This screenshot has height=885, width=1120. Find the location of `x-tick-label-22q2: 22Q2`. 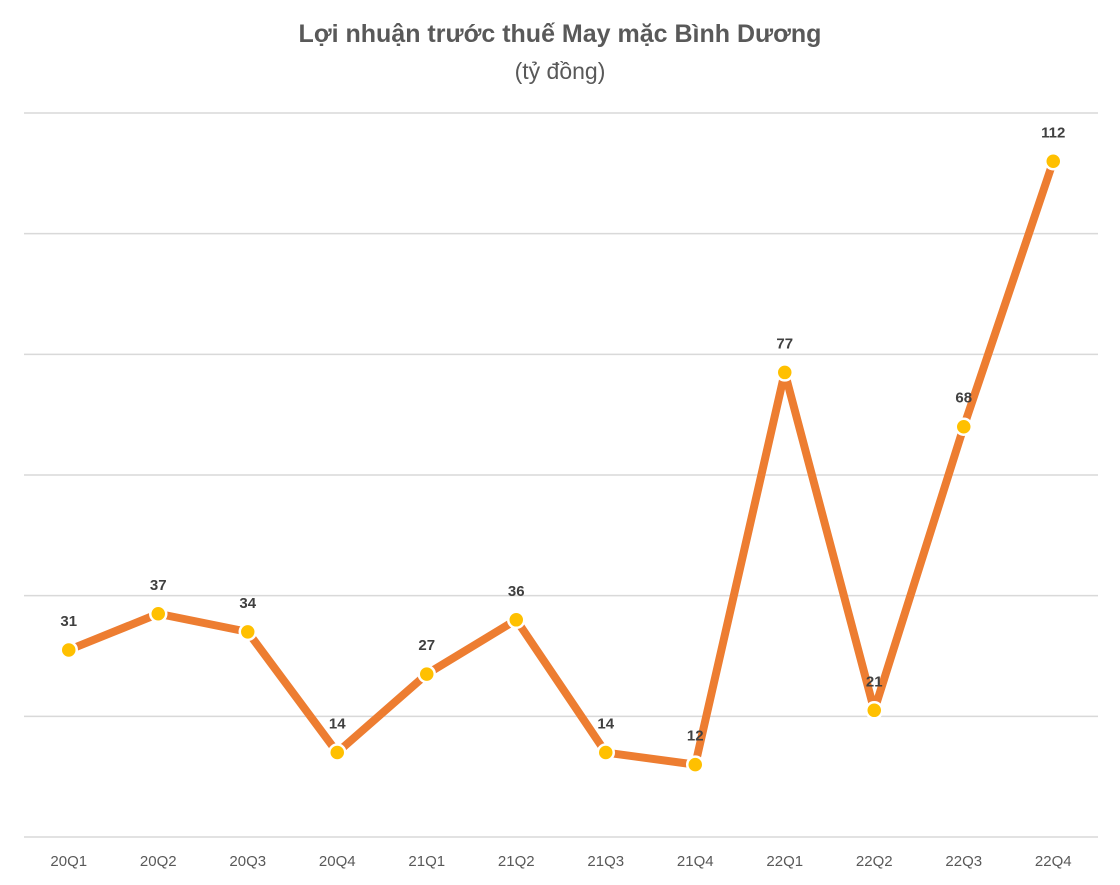

x-tick-label-22q2: 22Q2 is located at coordinates (874, 861).